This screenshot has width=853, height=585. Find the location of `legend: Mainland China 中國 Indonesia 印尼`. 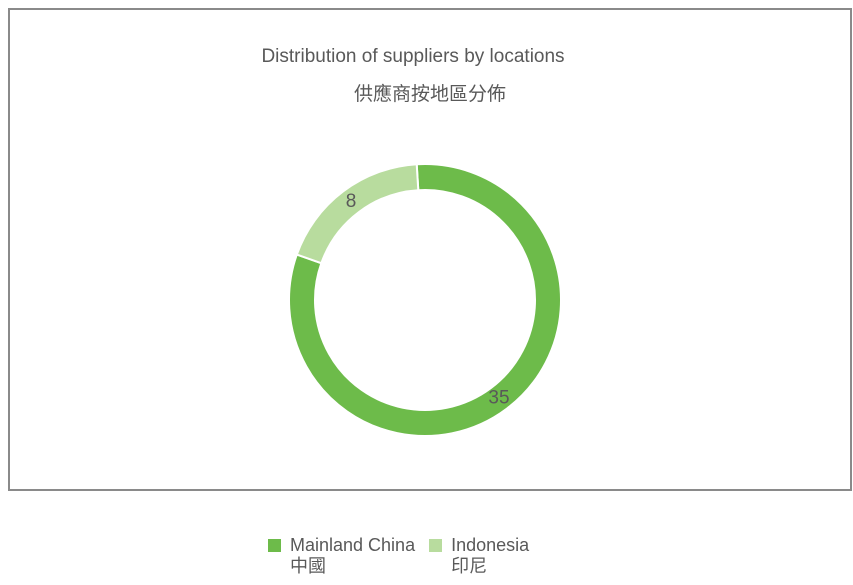

legend: Mainland China 中國 Indonesia 印尼 is located at coordinates (398, 556).